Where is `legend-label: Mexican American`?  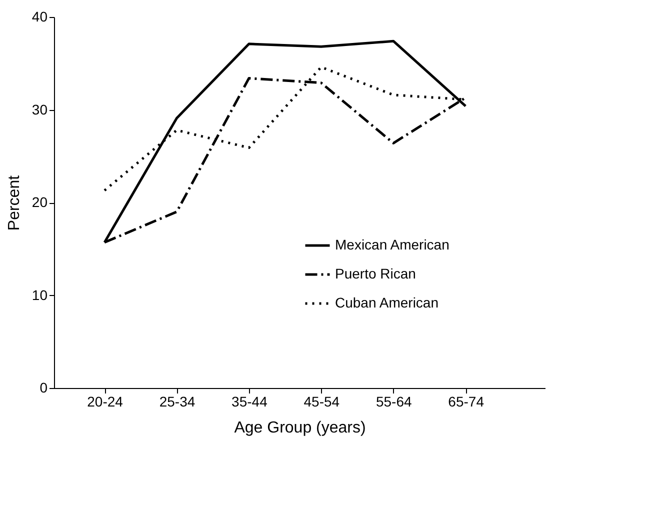
legend-label: Mexican American is located at coordinates (392, 244).